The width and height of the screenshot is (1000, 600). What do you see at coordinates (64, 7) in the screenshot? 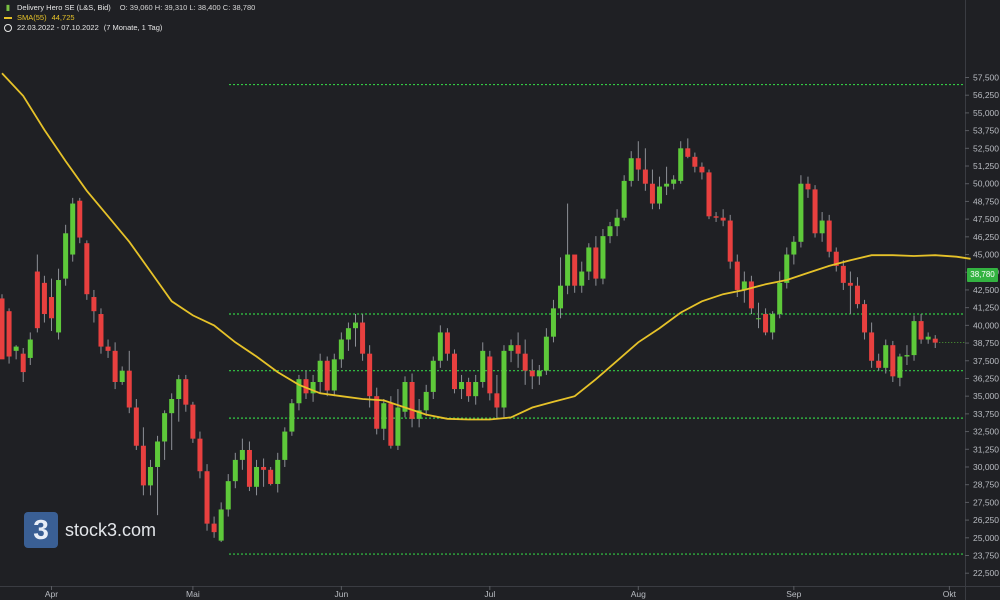
I see `instrument-title: Delivery Hero SE (L&S, Bid)` at bounding box center [64, 7].